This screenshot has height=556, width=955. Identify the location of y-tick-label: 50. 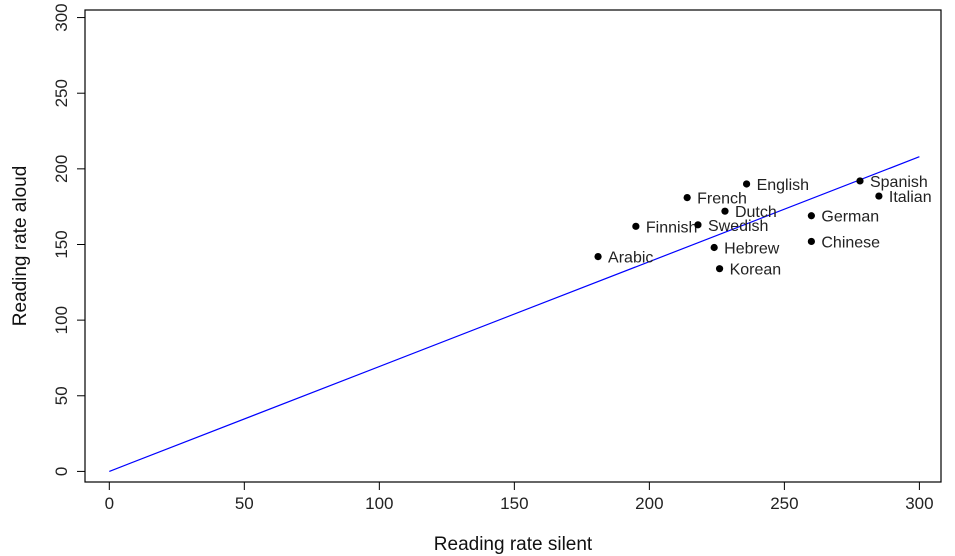
(61, 395).